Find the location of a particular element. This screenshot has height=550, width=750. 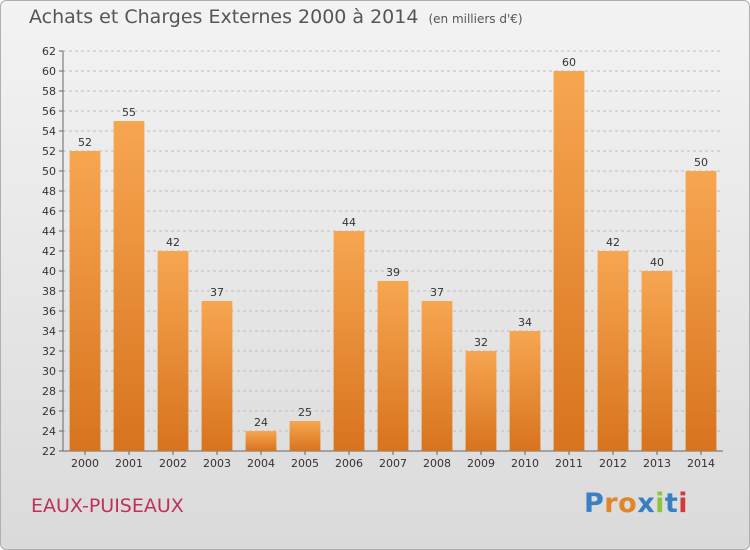

bar-value-label: 34 is located at coordinates (525, 322).